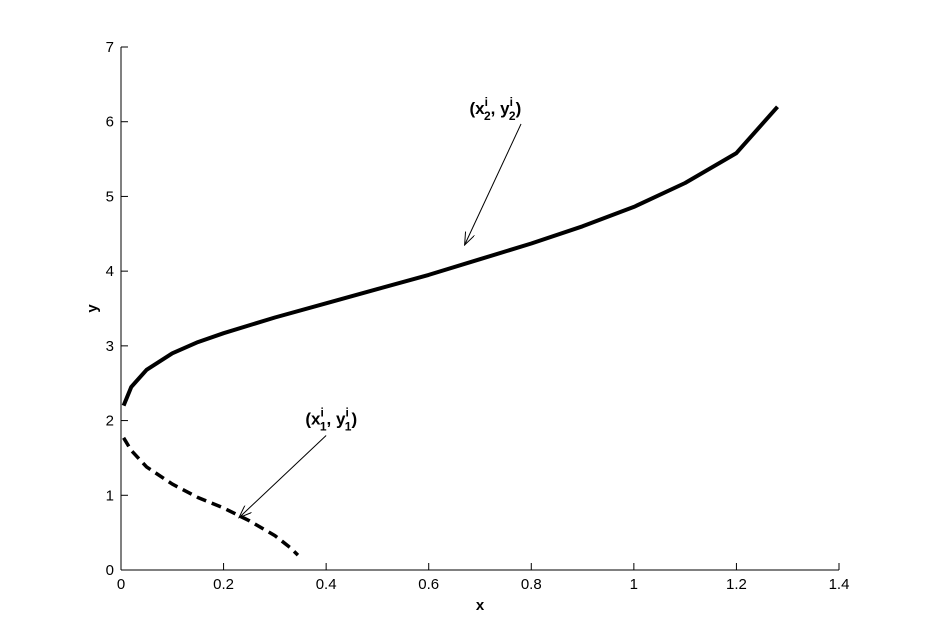 Image resolution: width=927 pixels, height=641 pixels. What do you see at coordinates (223, 584) in the screenshot?
I see `x-tick-label: 0.2` at bounding box center [223, 584].